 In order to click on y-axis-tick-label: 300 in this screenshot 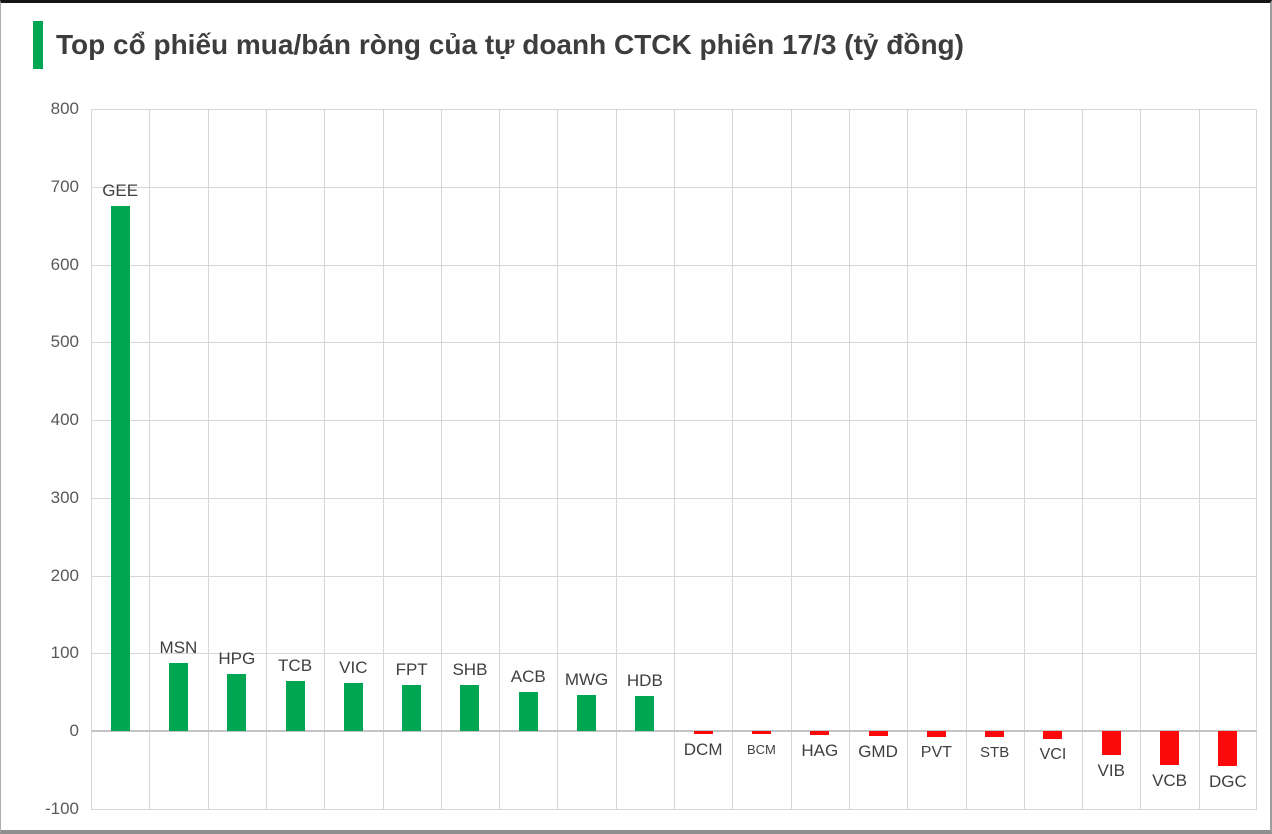, I will do `click(64, 497)`.